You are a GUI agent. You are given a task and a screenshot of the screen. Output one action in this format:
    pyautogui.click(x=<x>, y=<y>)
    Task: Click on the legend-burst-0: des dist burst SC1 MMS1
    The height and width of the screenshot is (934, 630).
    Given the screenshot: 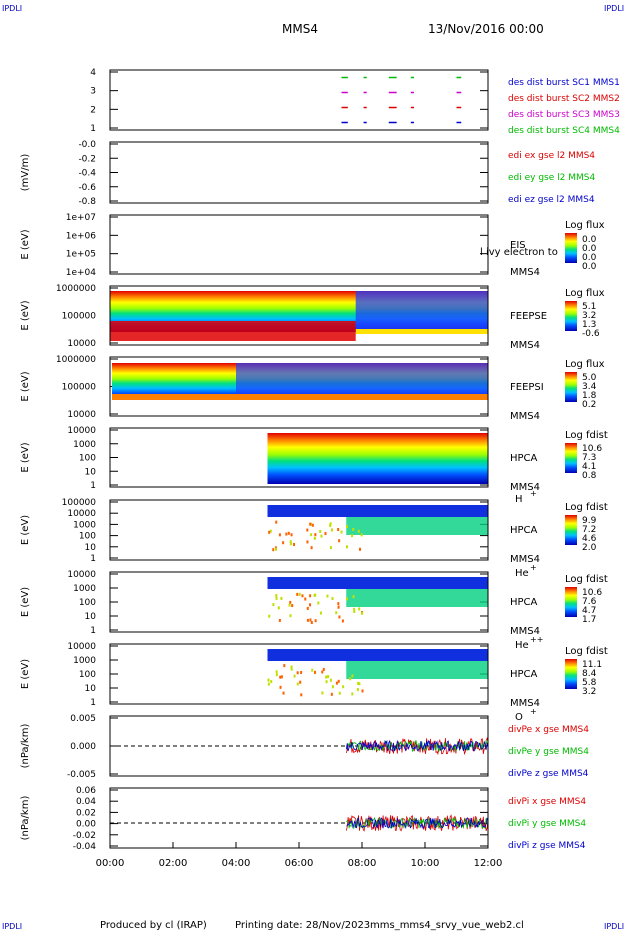 What is the action you would take?
    pyautogui.click(x=564, y=83)
    